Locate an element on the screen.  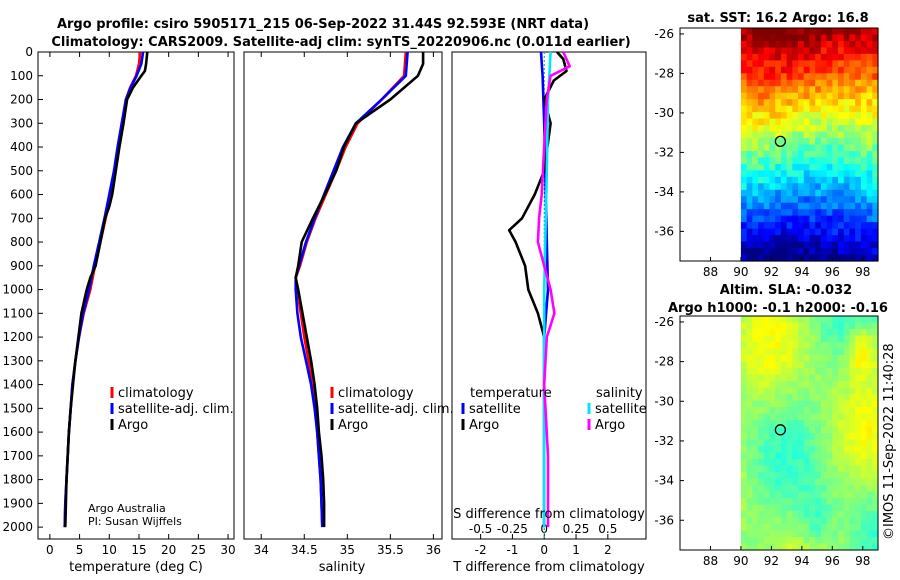
map-xtick-label: 90 is located at coordinates (740, 272).